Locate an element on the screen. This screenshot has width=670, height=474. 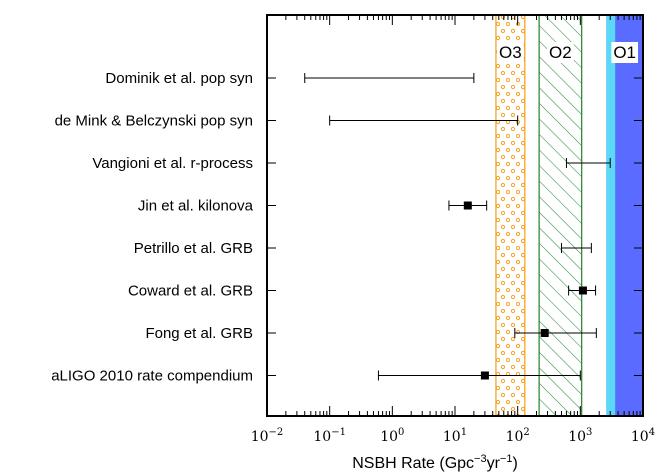
x-tick-label: 10⁴ is located at coordinates (643, 436).